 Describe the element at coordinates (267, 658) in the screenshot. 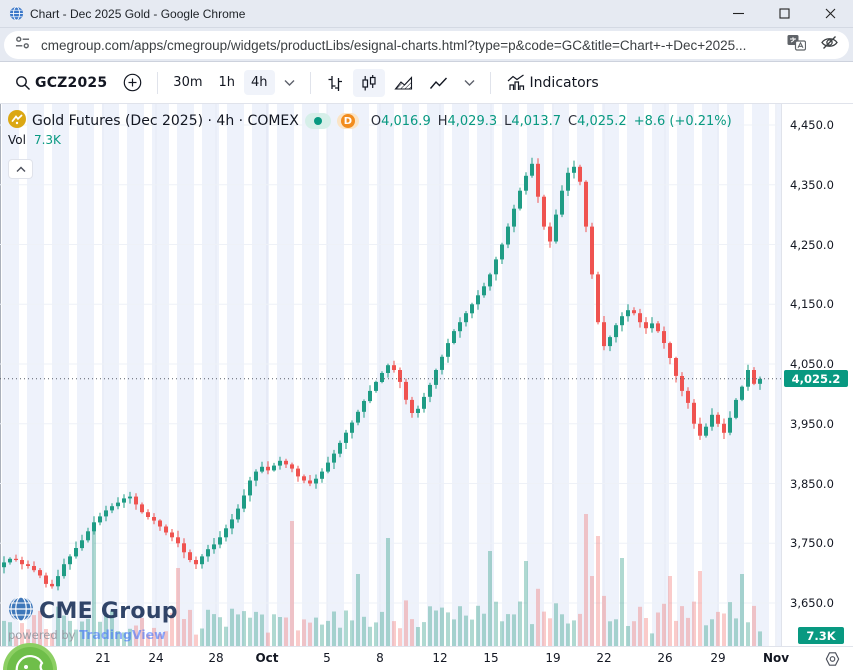

I see `time-label: Oct` at that location.